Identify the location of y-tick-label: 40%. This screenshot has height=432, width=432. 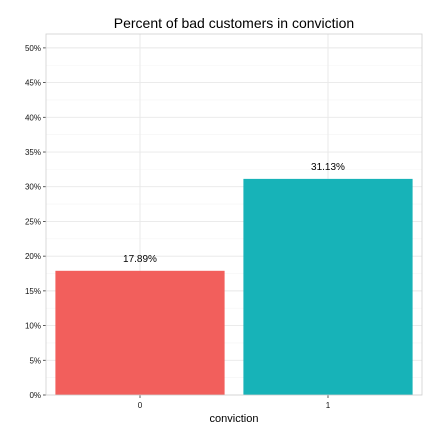
(33, 117).